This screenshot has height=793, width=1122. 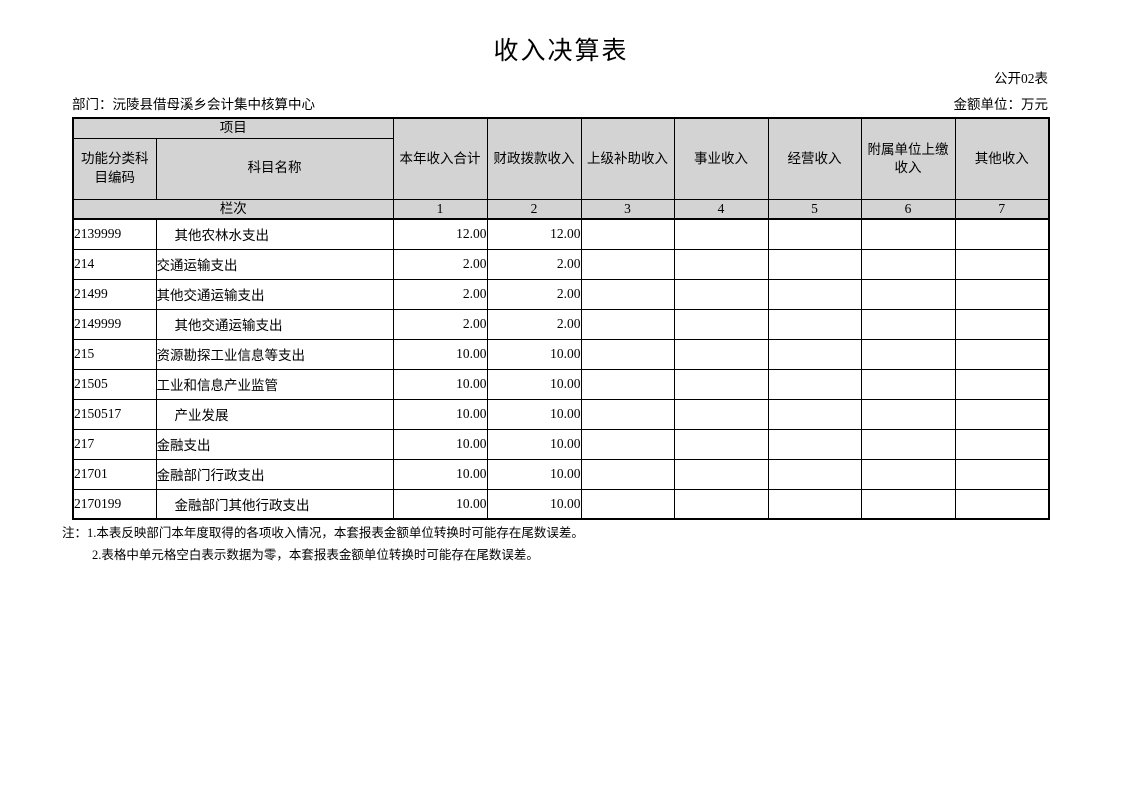 I want to click on cell-subject: 其他农林水支出, so click(x=274, y=234).